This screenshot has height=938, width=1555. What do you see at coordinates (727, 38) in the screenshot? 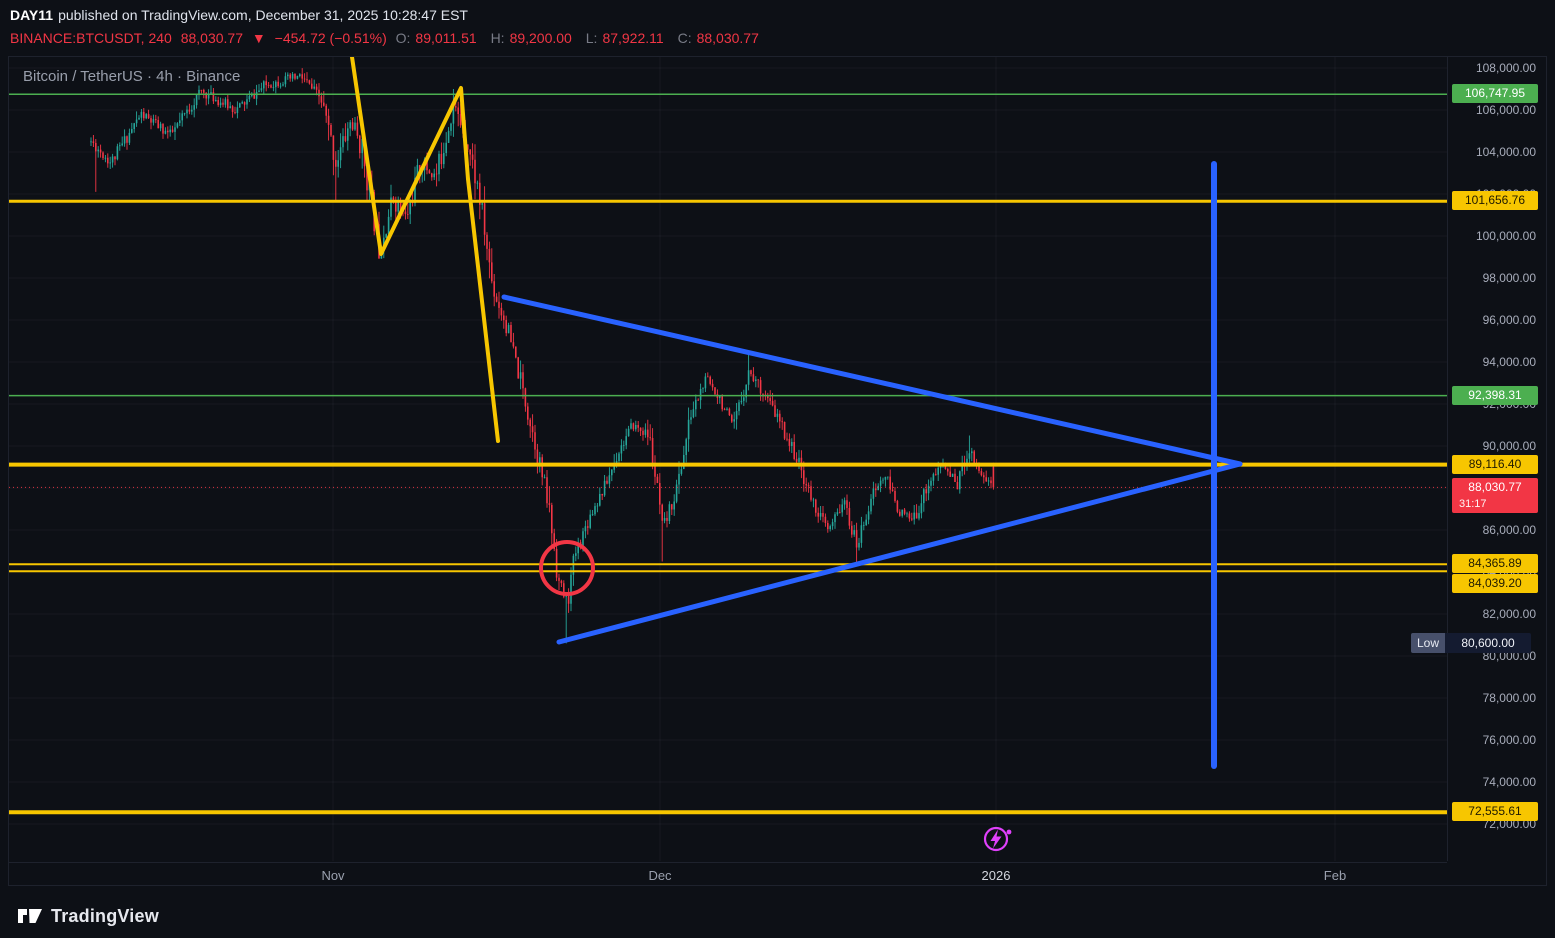
I see `close-value: 88,030.77` at bounding box center [727, 38].